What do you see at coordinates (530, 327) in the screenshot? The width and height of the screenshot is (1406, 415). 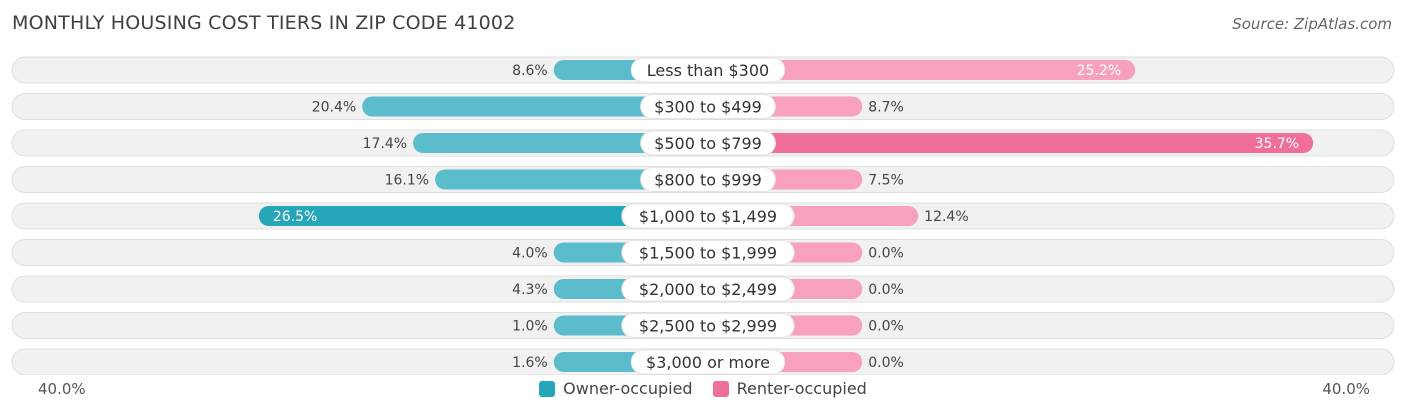 I see `owner-value-label: 1.0%` at bounding box center [530, 327].